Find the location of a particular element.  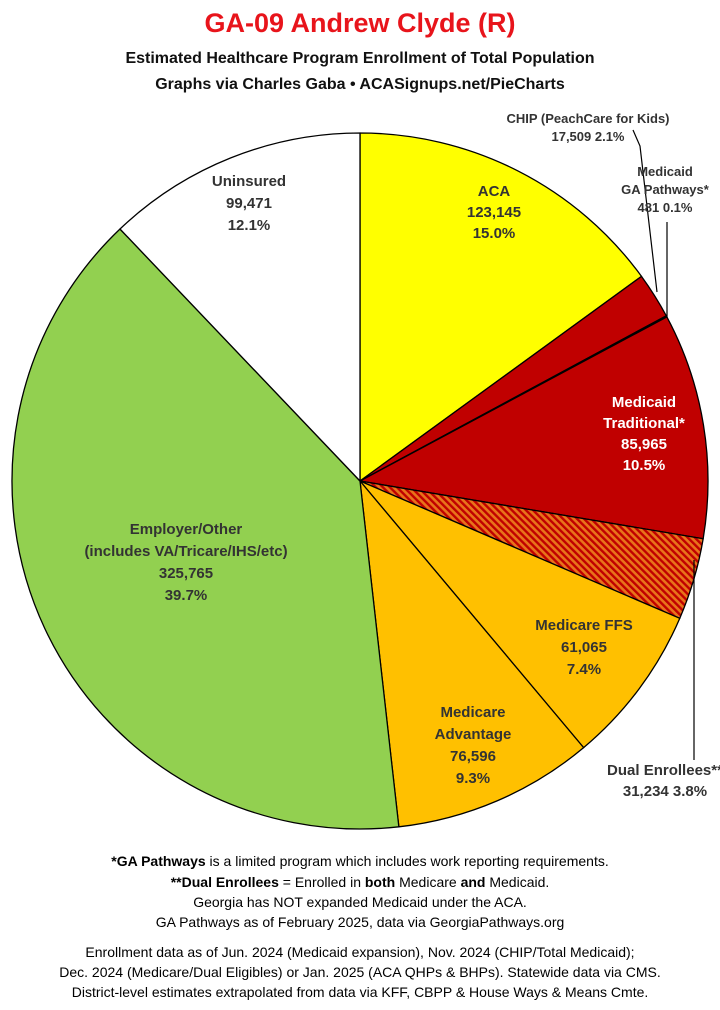

slice-label-medicaid-traditional: Medicaid Traditional* 85,965 10.5% is located at coordinates (644, 434).